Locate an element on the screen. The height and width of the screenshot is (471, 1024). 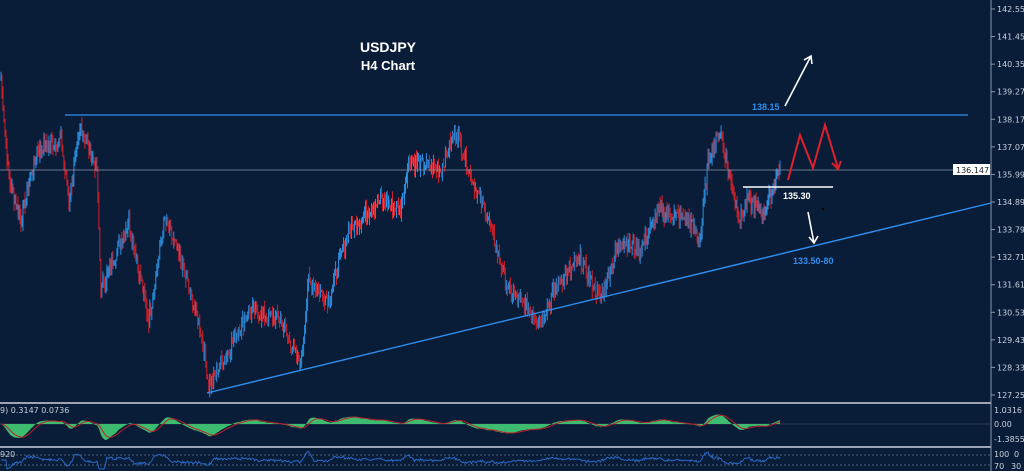
y-tick-label: 141.450 is located at coordinates (1010, 37).